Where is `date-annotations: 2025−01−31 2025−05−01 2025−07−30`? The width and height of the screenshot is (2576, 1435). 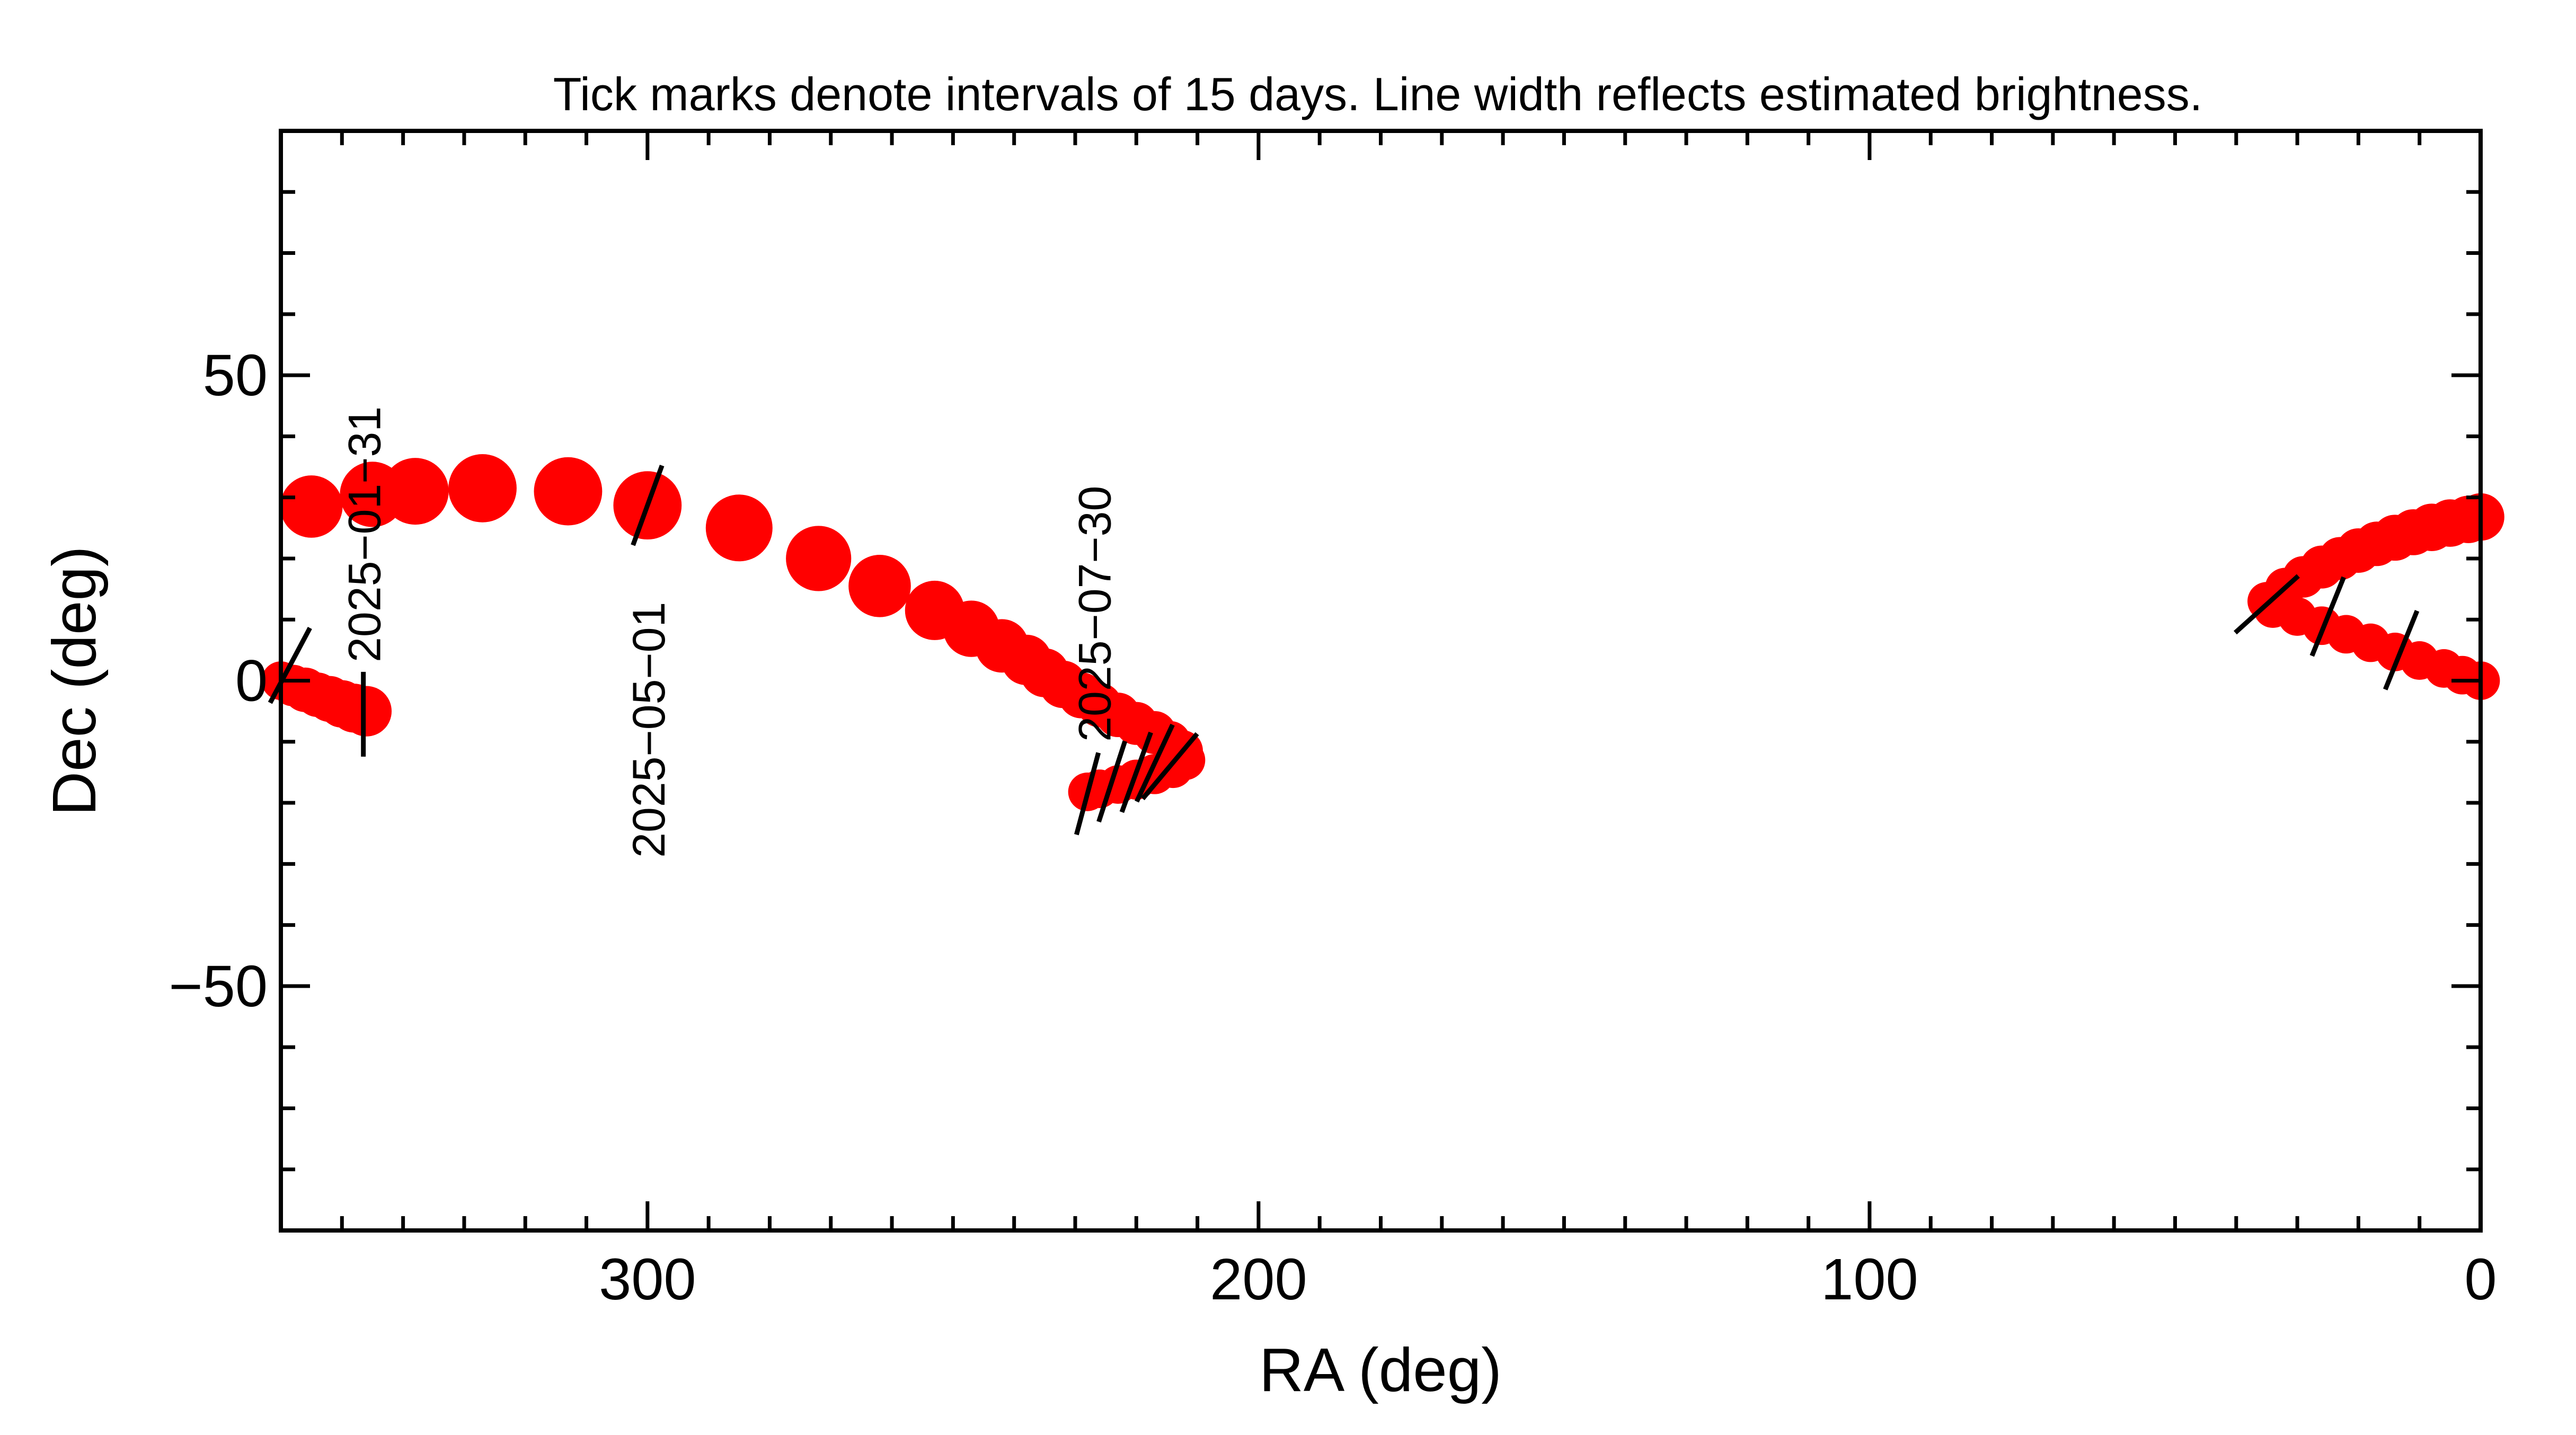
date-annotations: 2025−01−31 2025−05−01 2025−07−30 is located at coordinates (730, 632).